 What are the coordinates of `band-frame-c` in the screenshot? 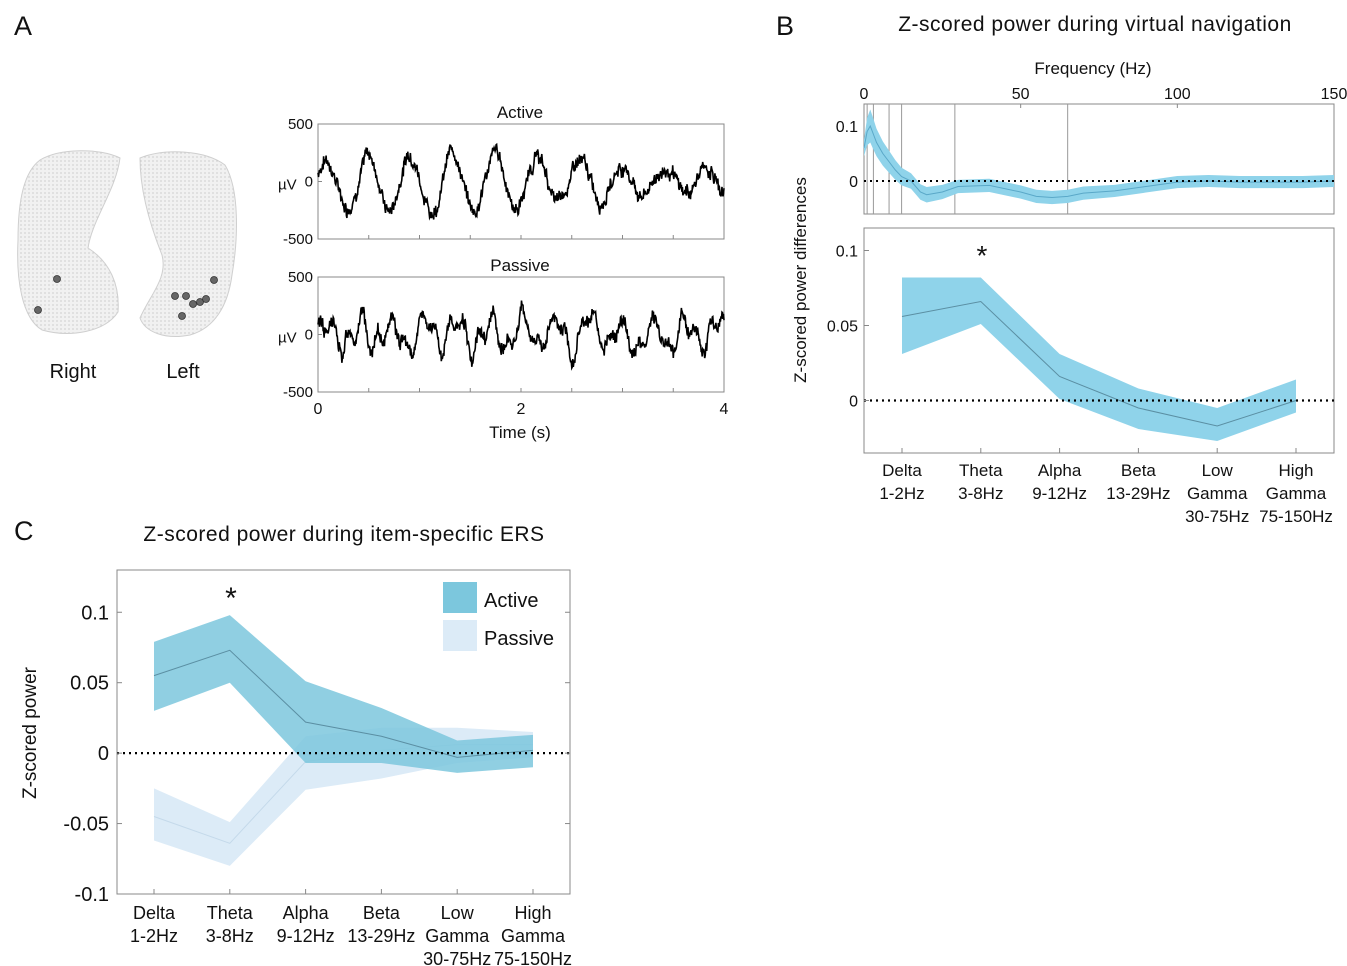 It's located at (343, 732).